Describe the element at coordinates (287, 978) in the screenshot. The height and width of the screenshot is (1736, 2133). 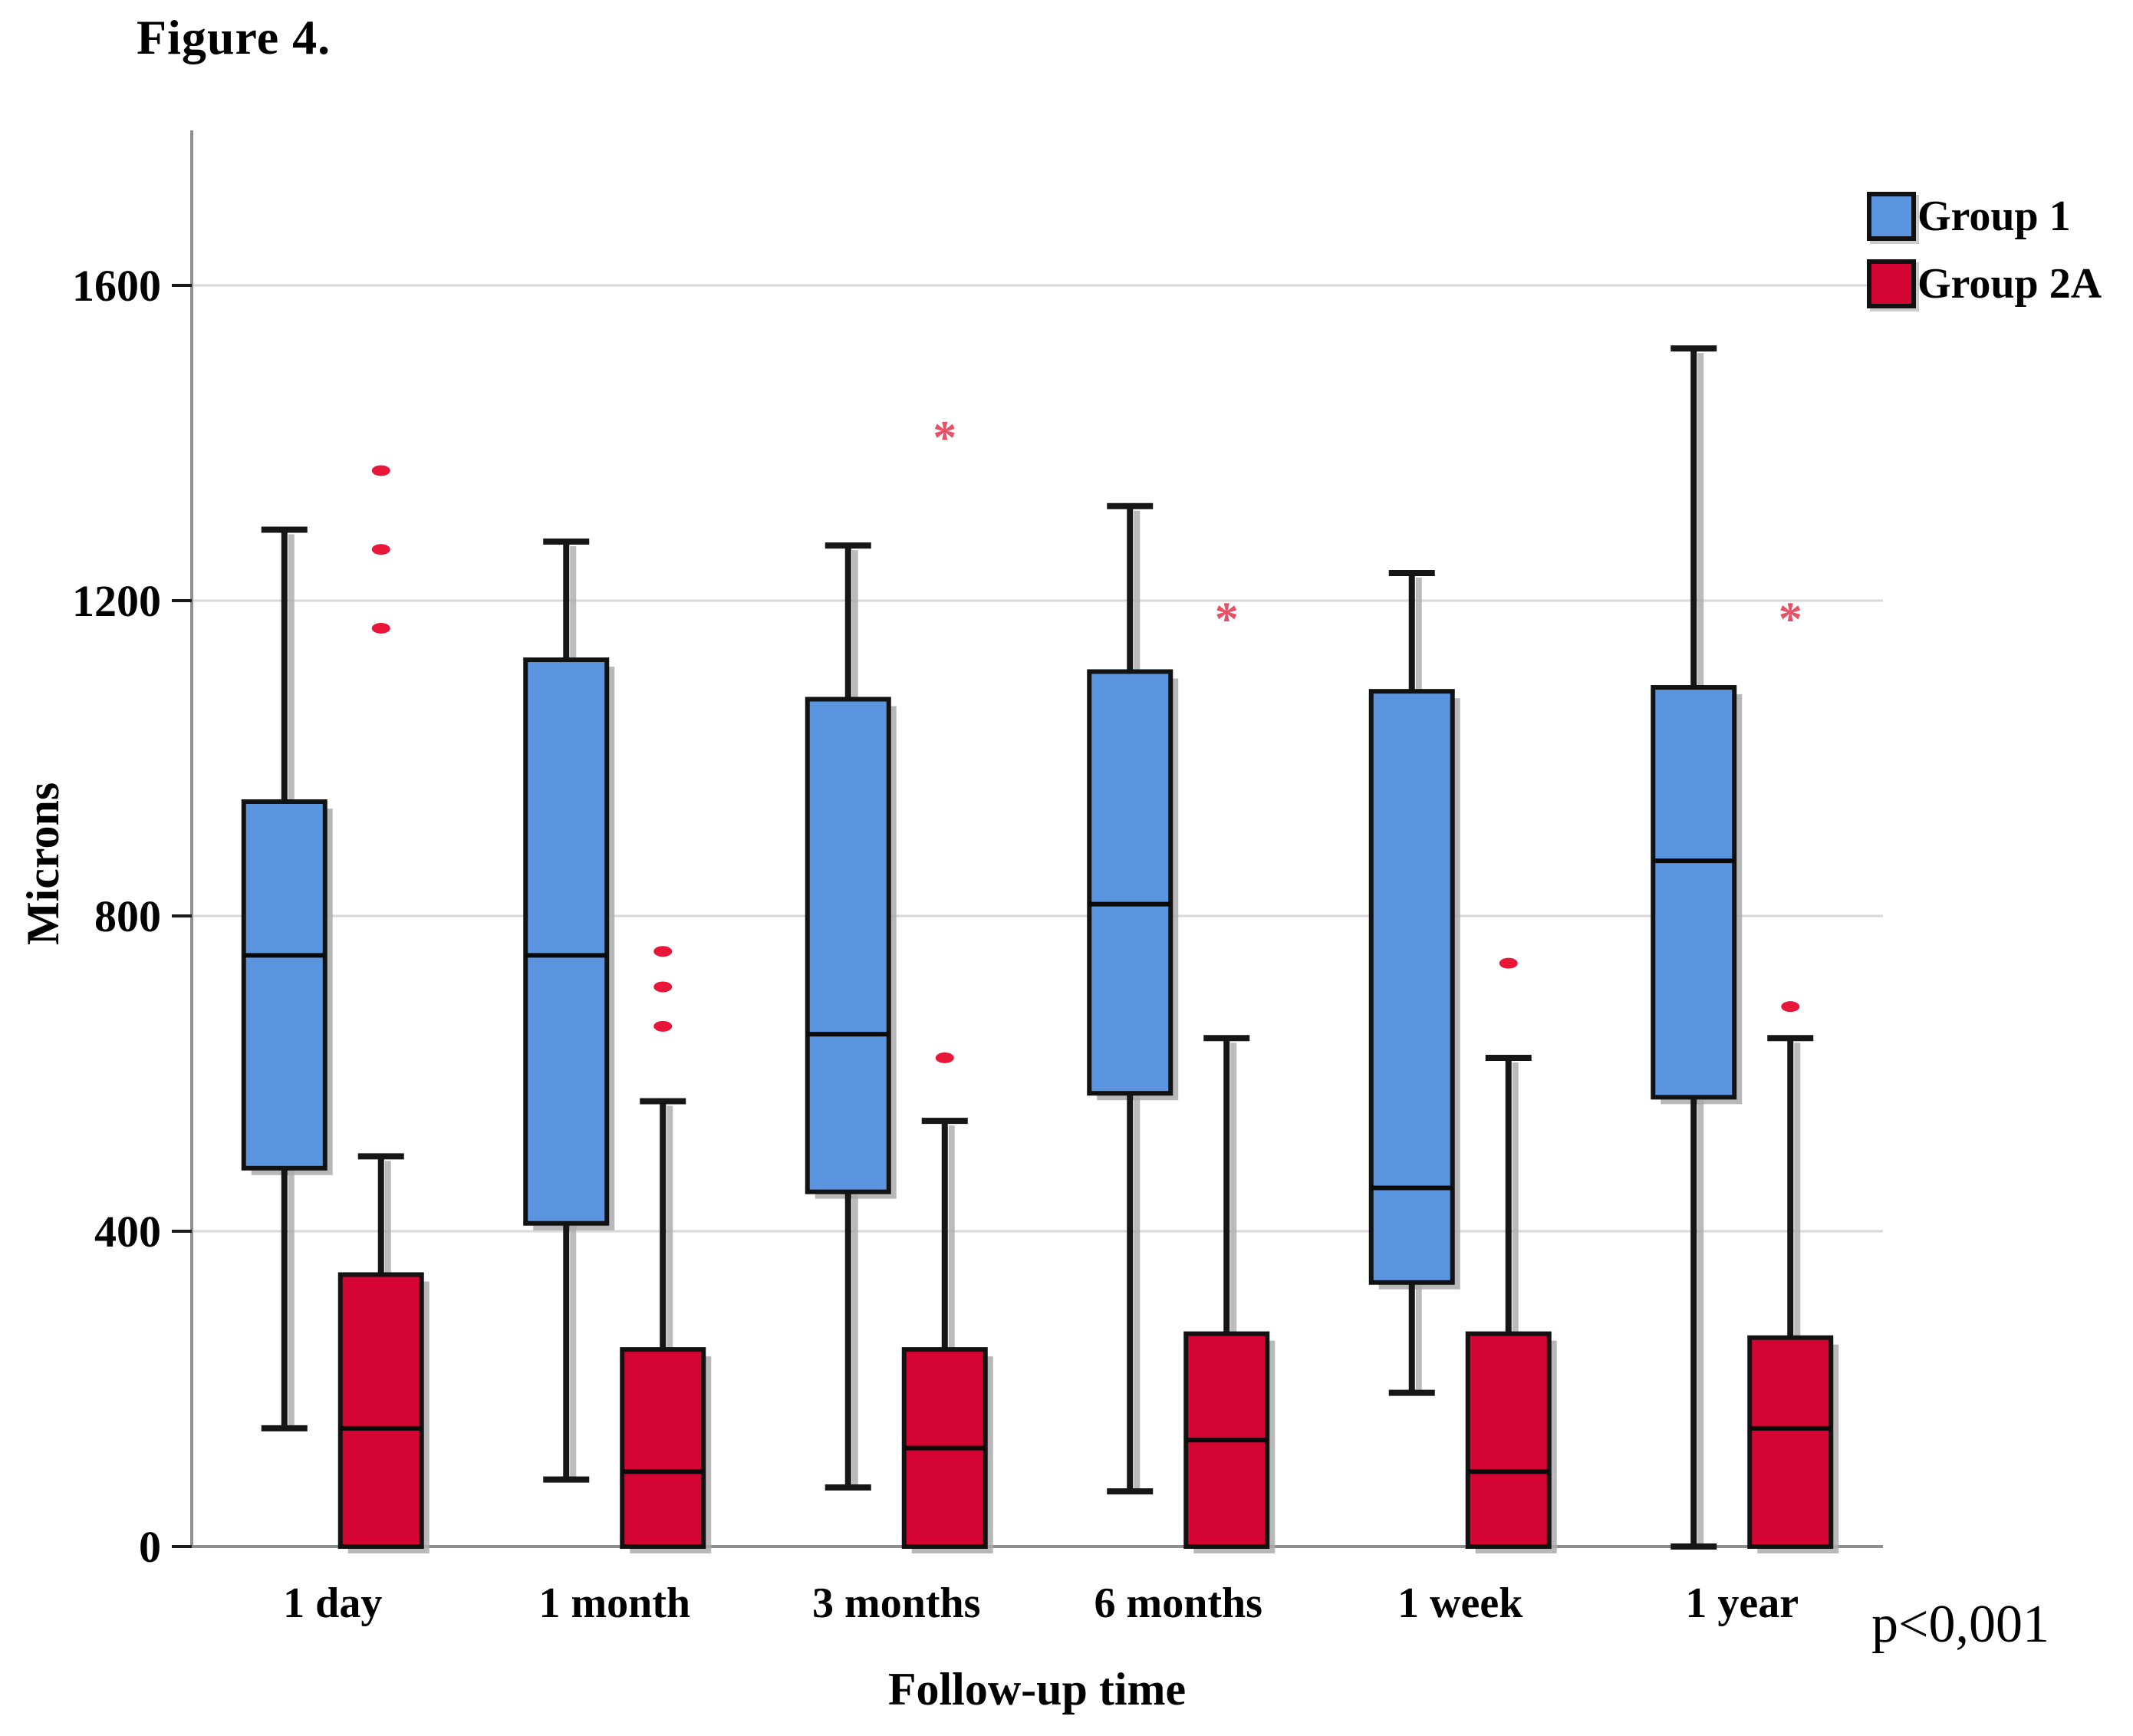
I see `box-group-1-1-day` at that location.